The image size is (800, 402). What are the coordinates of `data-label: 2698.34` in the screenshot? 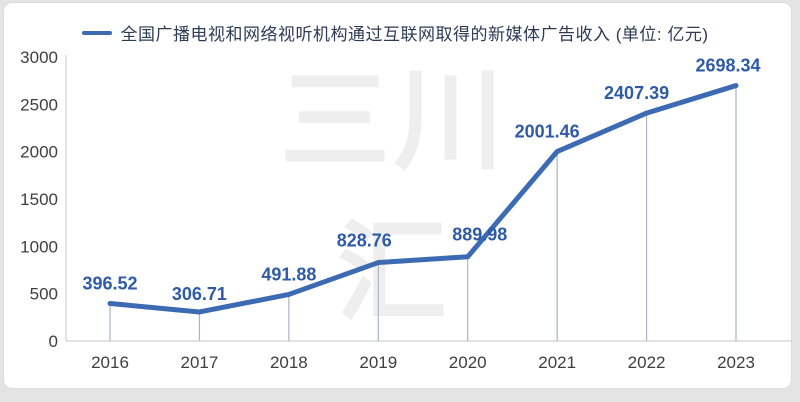 It's located at (727, 66).